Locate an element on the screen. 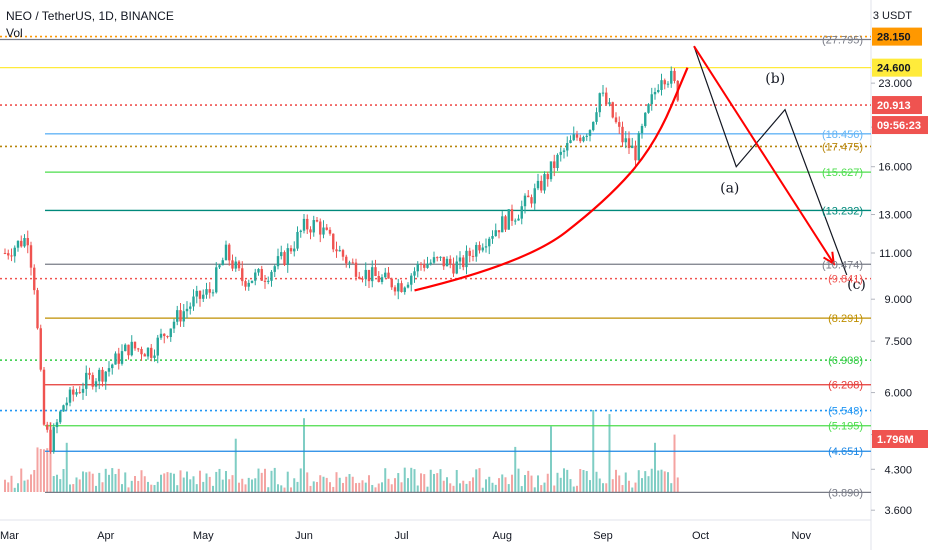  symbol-title: NEO / TetherUS, 1D, BINANCE is located at coordinates (90, 16).